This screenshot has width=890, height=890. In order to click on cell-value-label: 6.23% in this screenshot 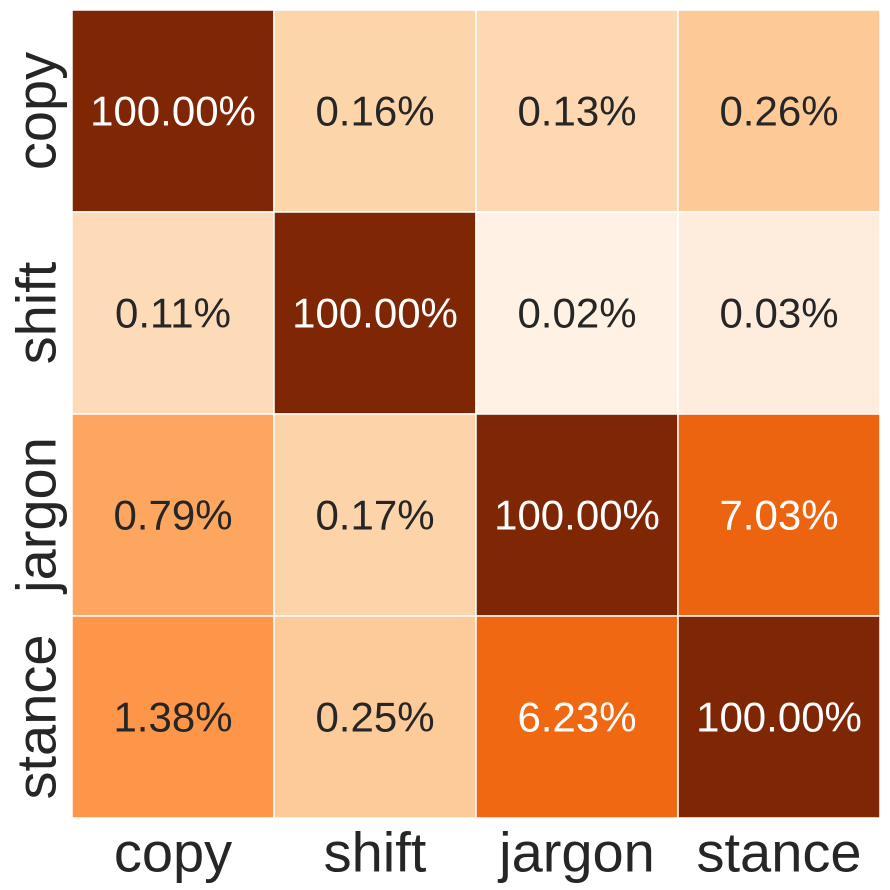, I will do `click(576, 717)`.